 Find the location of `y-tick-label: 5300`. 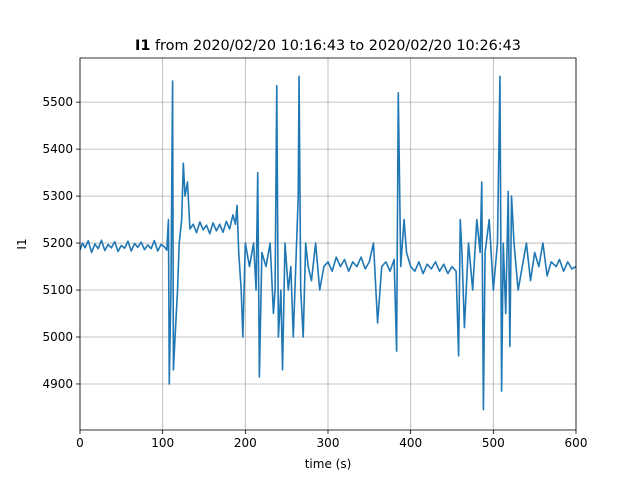

y-tick-label: 5300 is located at coordinates (57, 196).